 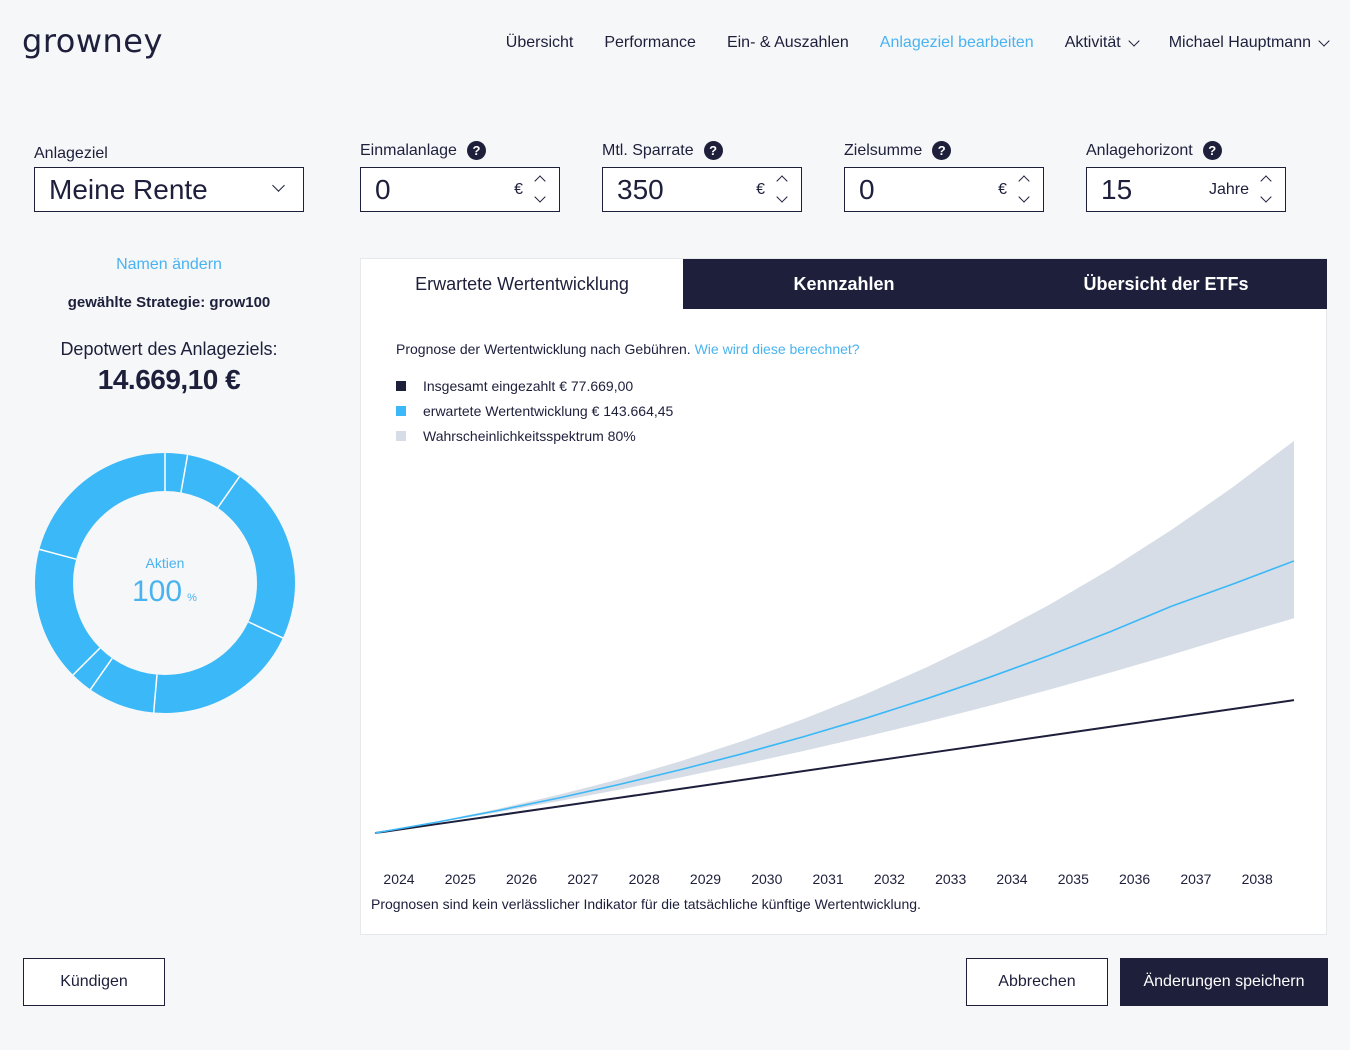 What do you see at coordinates (92, 41) in the screenshot?
I see `growney-logo: growney` at bounding box center [92, 41].